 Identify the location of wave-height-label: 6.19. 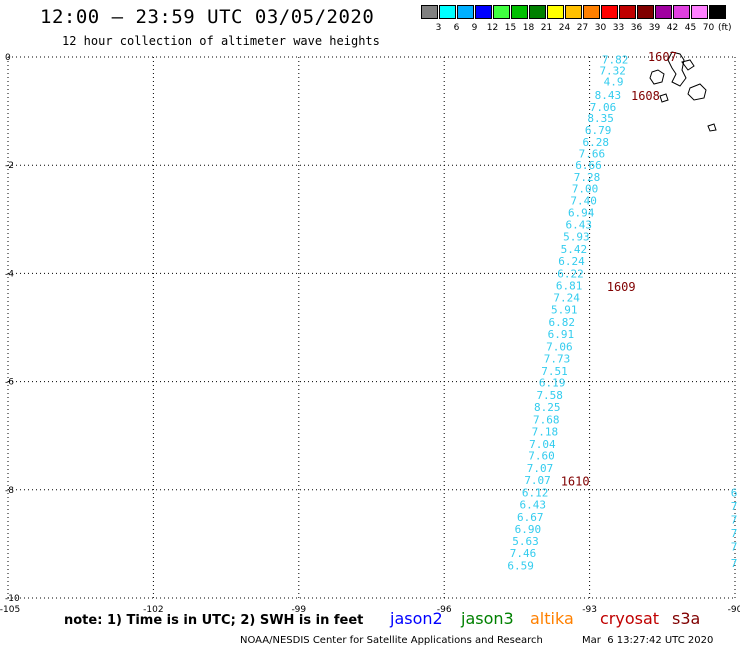
(552, 383).